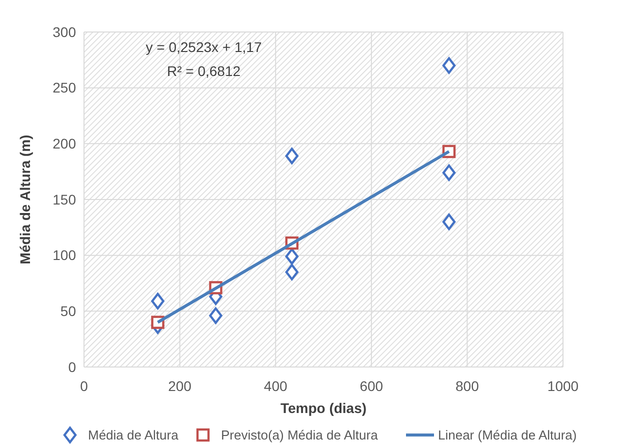 The image size is (617, 447). What do you see at coordinates (64, 144) in the screenshot?
I see `y-tick-label: 200` at bounding box center [64, 144].